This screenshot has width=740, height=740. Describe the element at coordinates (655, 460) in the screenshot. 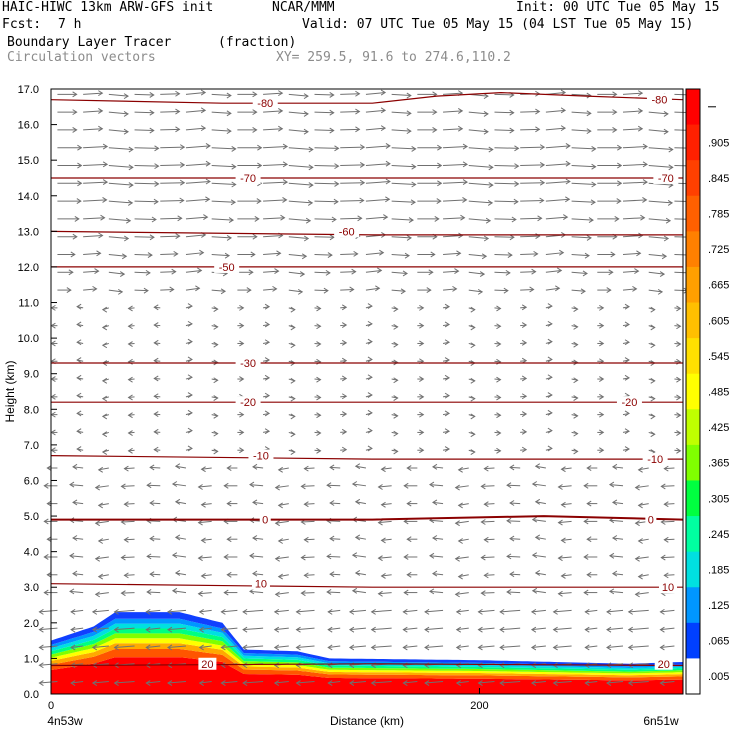

I see `contour-label: -10` at that location.